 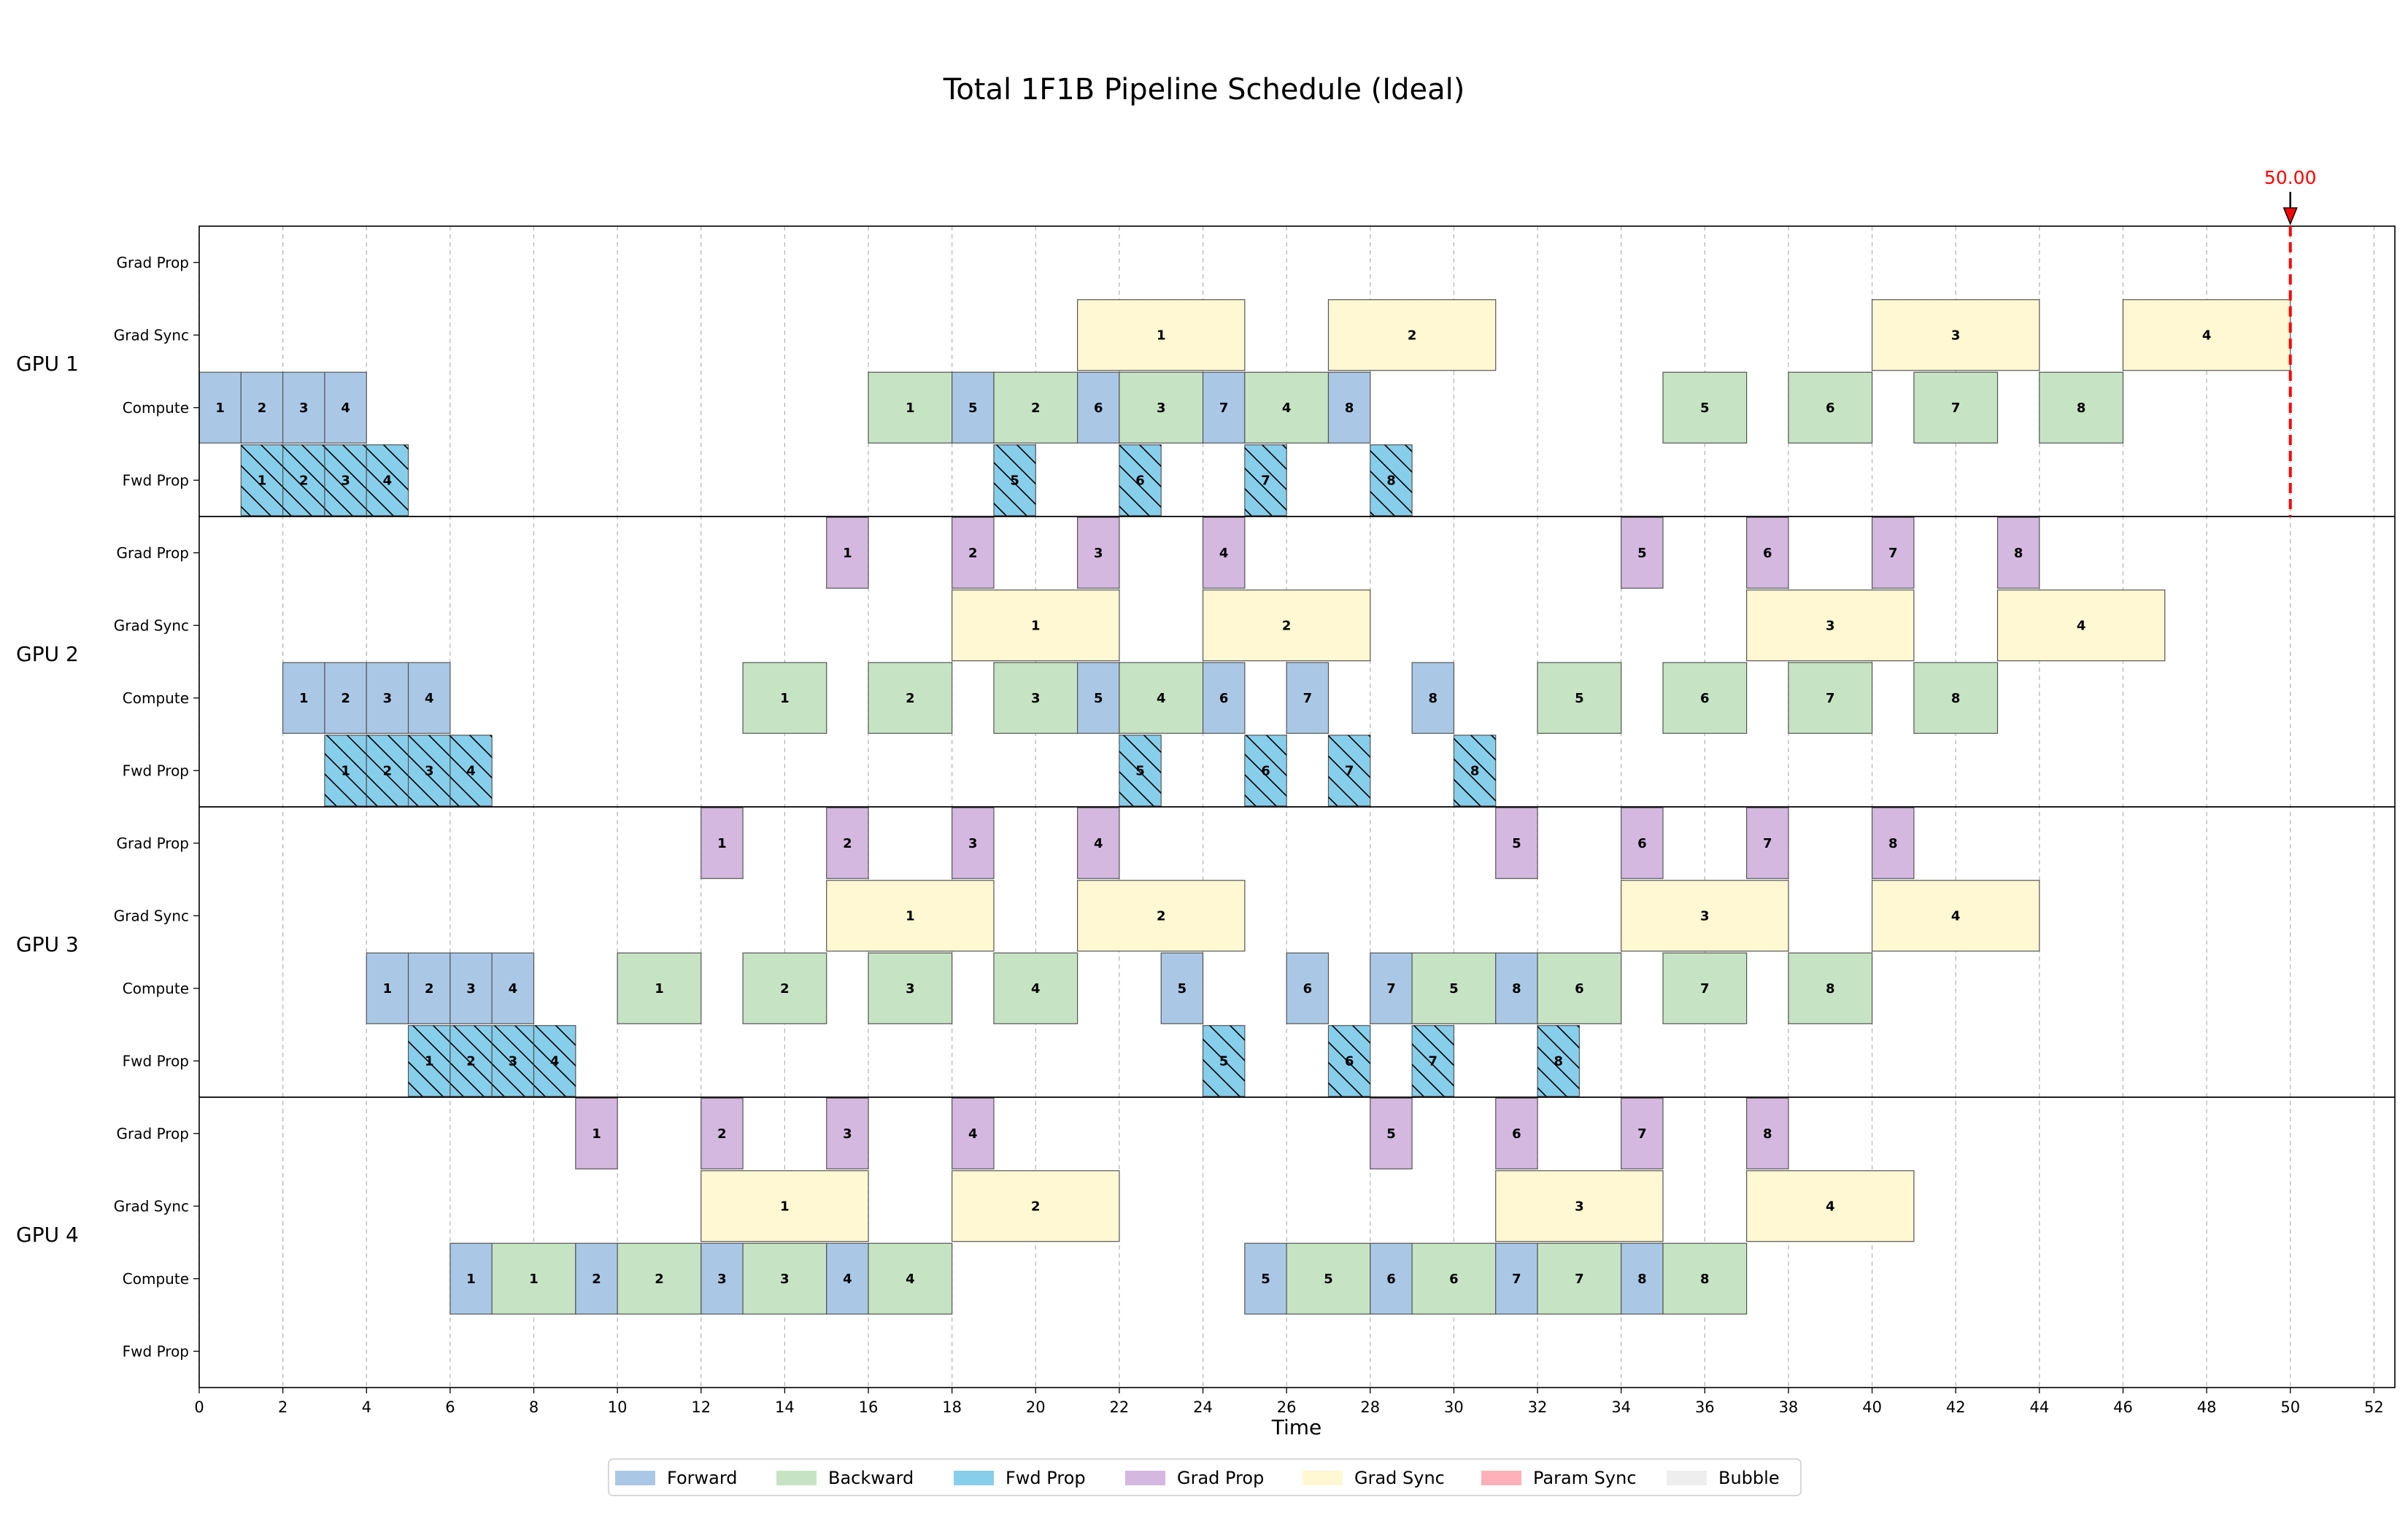 What do you see at coordinates (1454, 1407) in the screenshot?
I see `x-tick-label: 30` at bounding box center [1454, 1407].